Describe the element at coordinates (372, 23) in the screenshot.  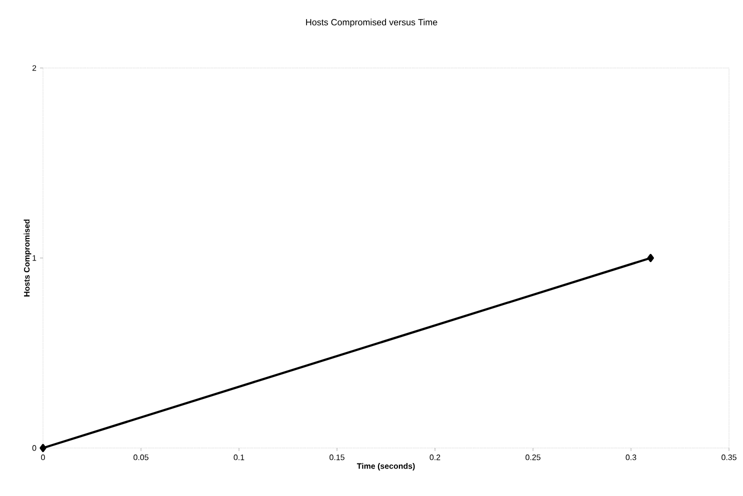
I see `chart-title: Hosts Compromised versus Time` at that location.